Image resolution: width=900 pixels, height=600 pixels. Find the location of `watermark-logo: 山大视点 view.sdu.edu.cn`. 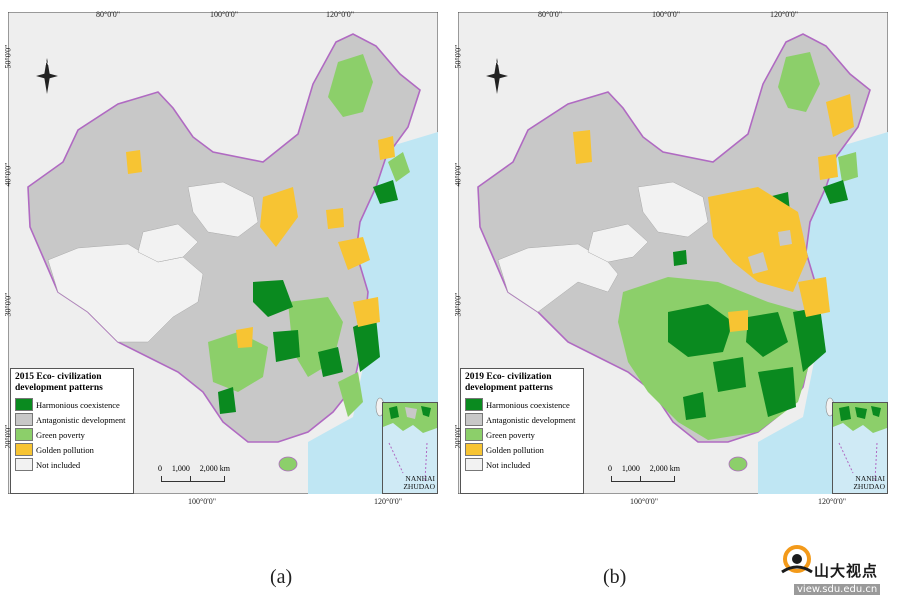

watermark-logo: 山大视点 view.sdu.edu.cn is located at coordinates (839, 569).